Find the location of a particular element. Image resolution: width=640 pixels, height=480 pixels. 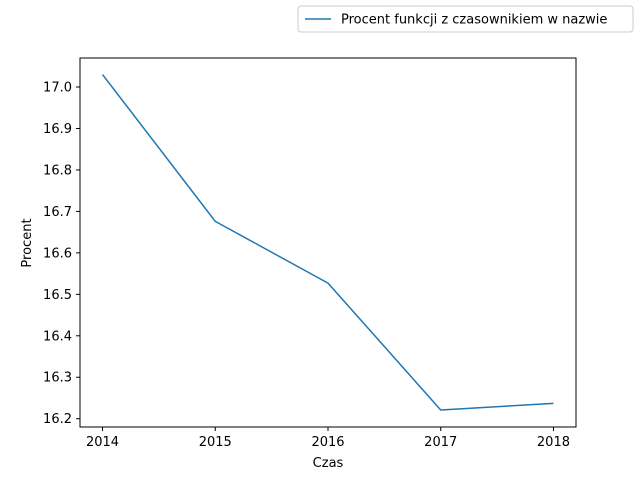

legend-label: Procent funkcji z czasownikiem w nazwie is located at coordinates (474, 20).